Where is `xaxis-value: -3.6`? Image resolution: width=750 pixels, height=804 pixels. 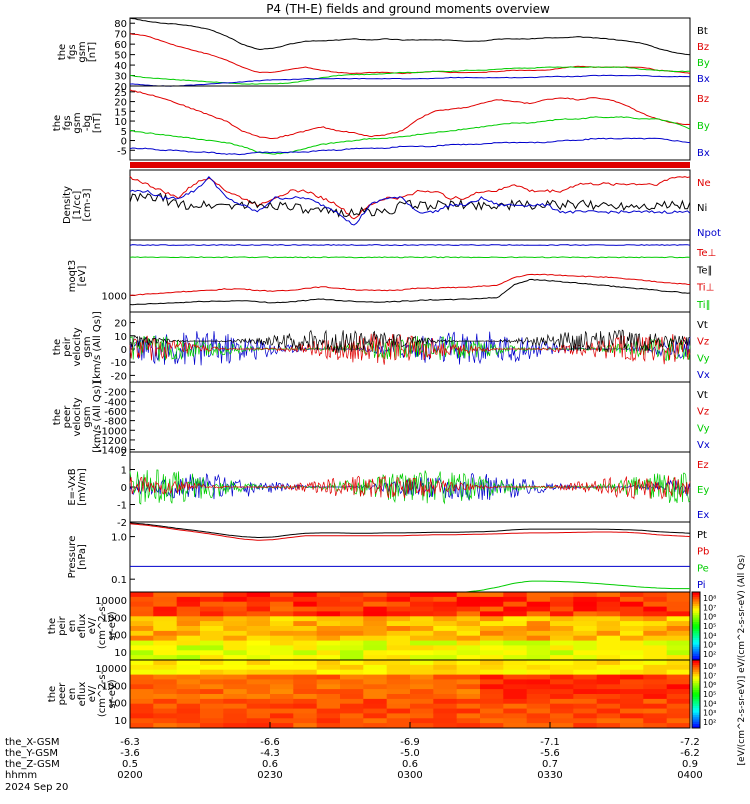
xaxis-value: -3.6 is located at coordinates (130, 753).